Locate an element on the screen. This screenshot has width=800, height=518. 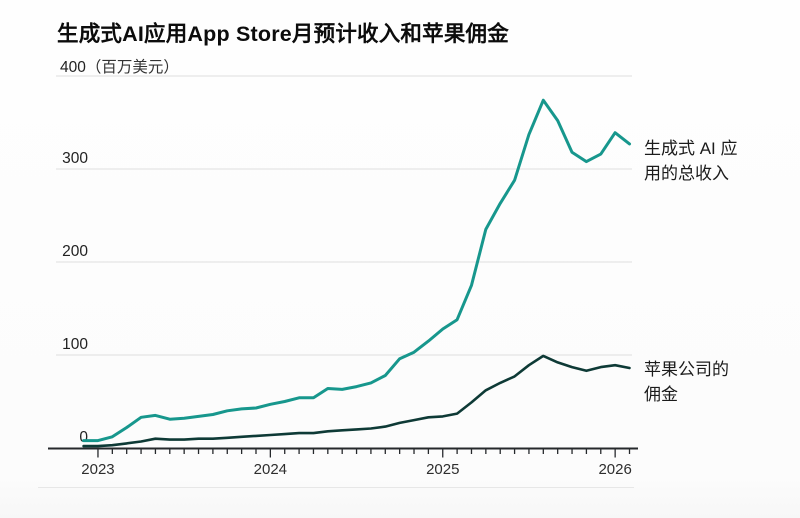
y-tick-label-300: 300 is located at coordinates (75, 158).